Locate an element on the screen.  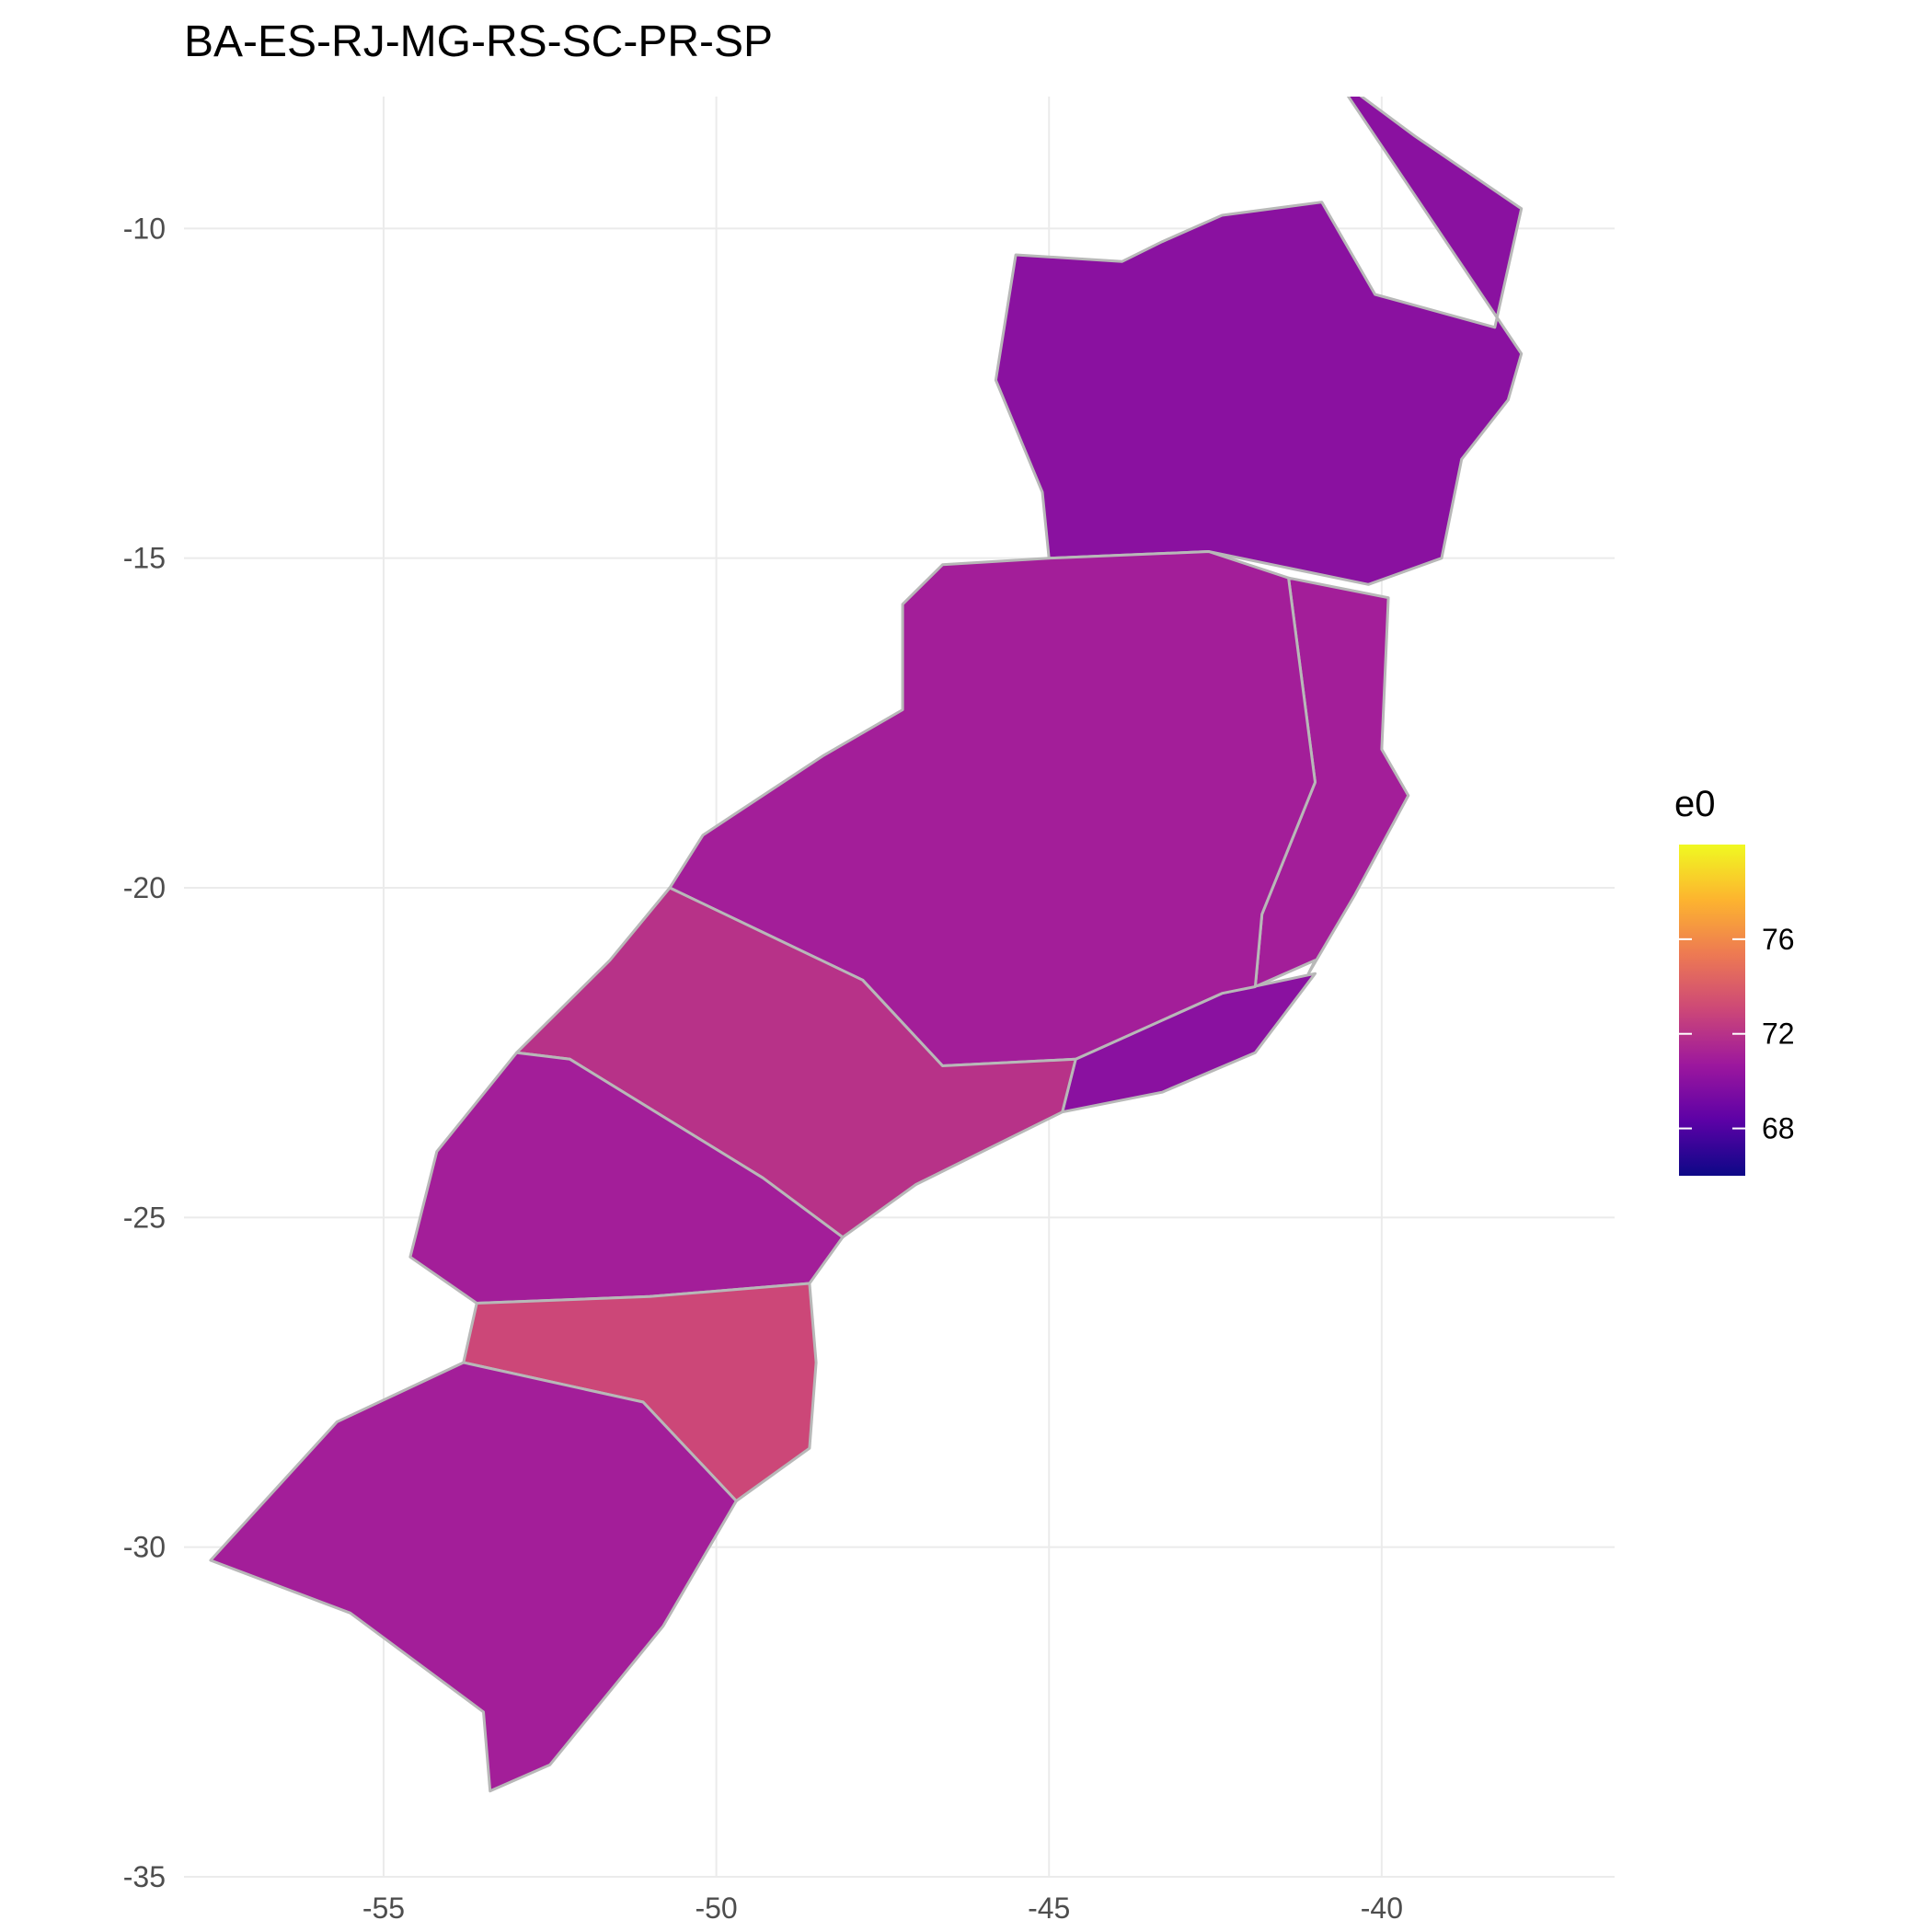
x-tick-label: -50 is located at coordinates (716, 1909).